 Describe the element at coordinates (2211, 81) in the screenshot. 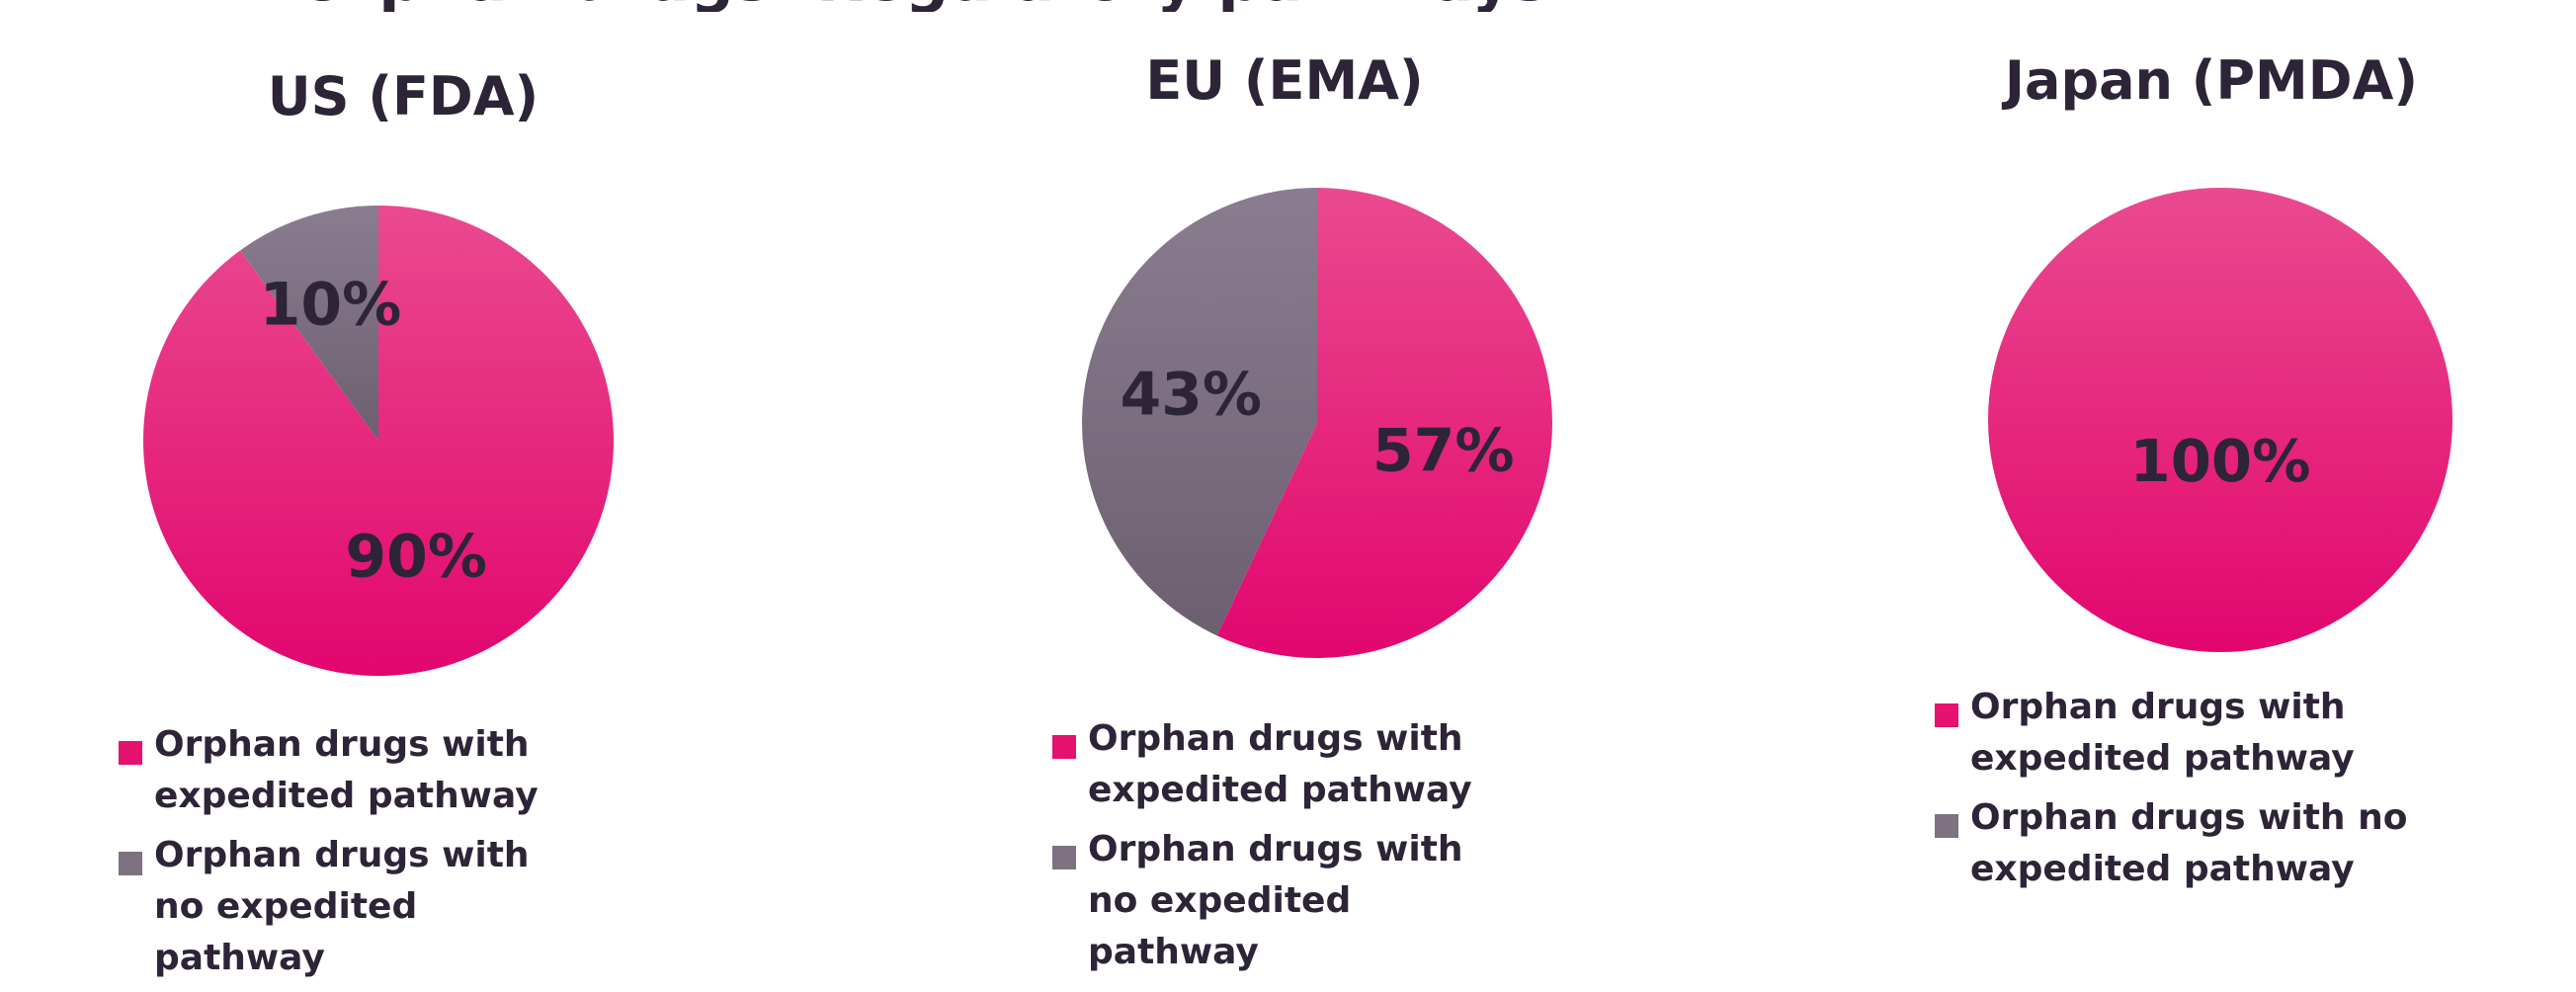

I see `chart-title-japan: Japan (PMDA)` at that location.